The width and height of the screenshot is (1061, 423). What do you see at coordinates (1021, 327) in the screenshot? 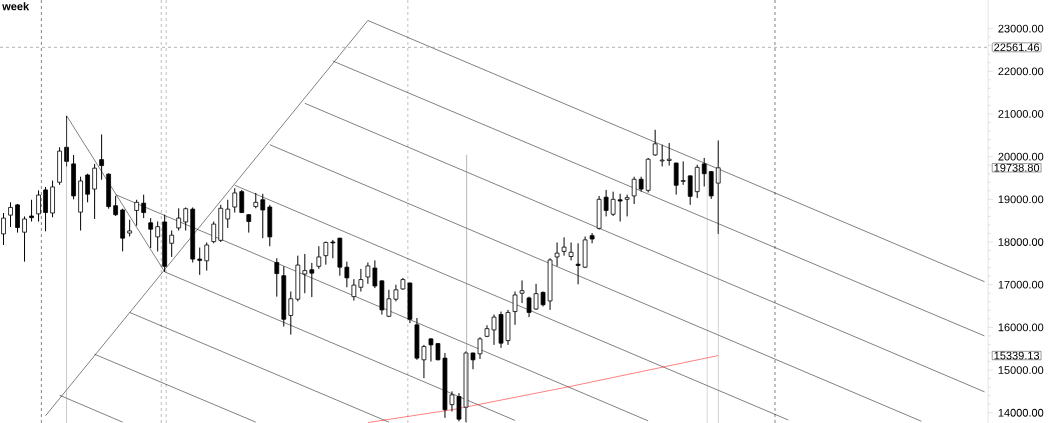
I see `y-tick-label: 16000.00` at bounding box center [1021, 327].